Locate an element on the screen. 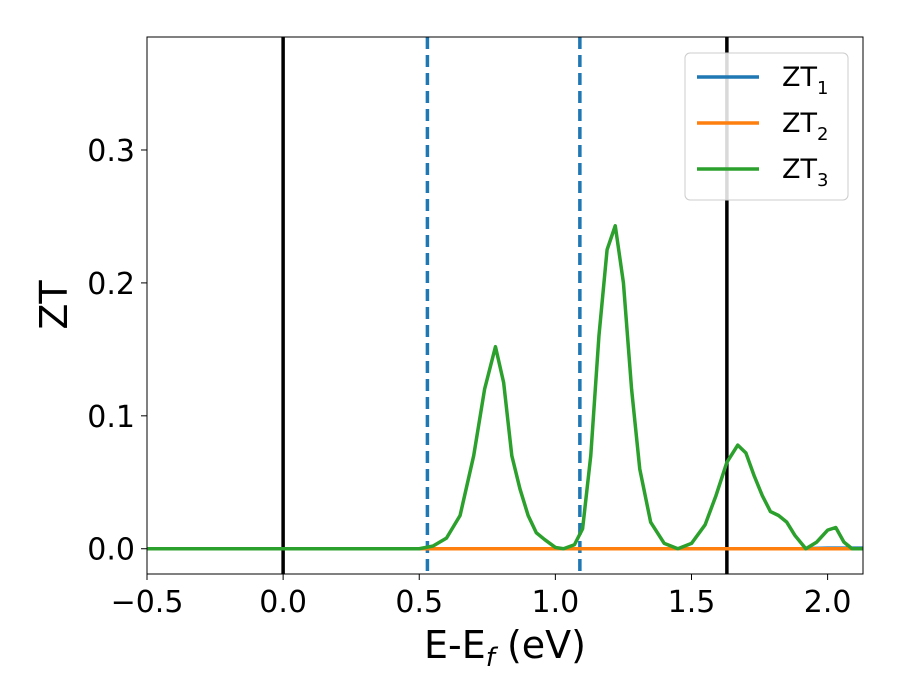 The width and height of the screenshot is (900, 700). legend-label-2: ZT2 is located at coordinates (805, 126).